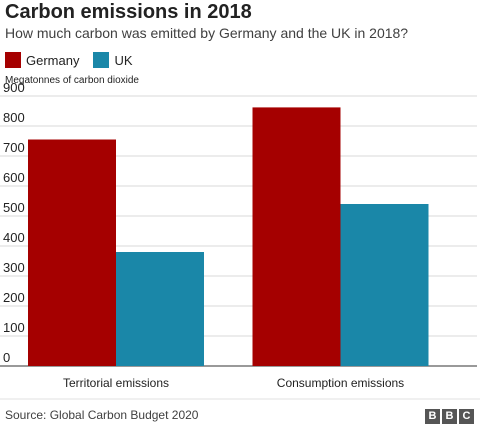 This screenshot has width=480, height=427. I want to click on y-tick-label: 200, so click(14, 297).